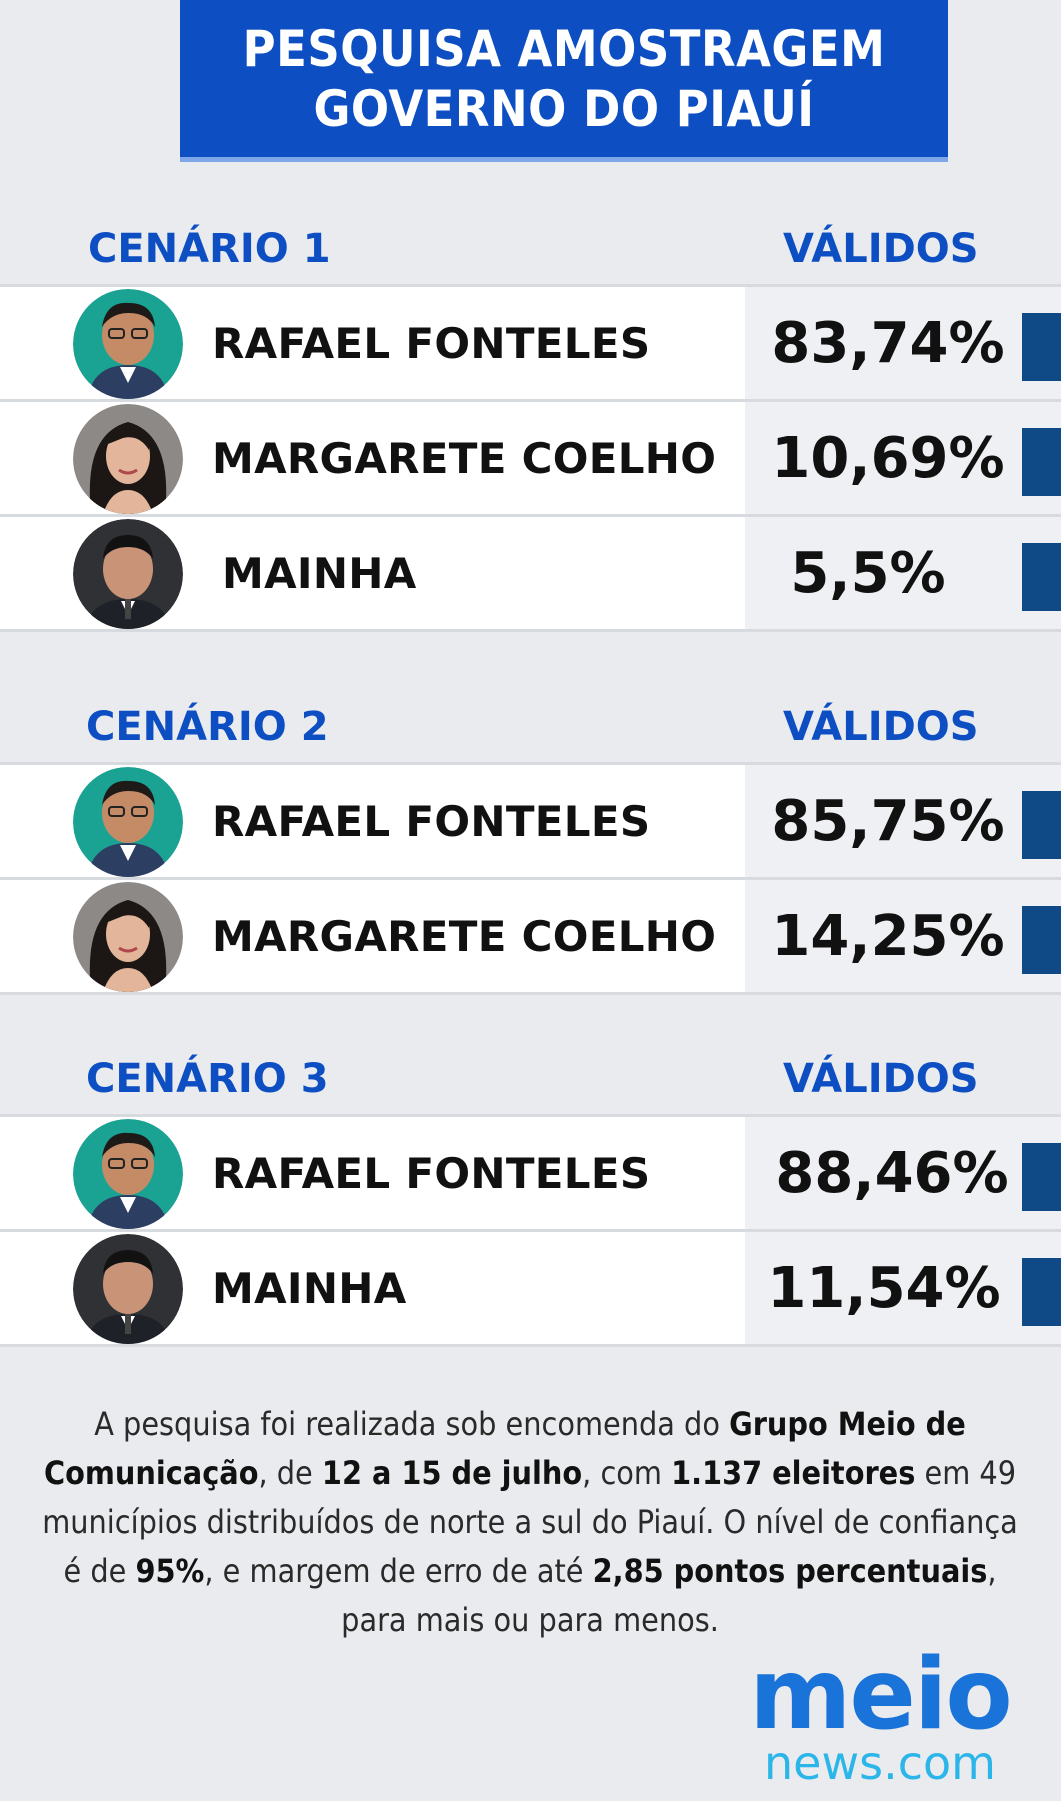  I want to click on scenario-3-heading: CENÁRIO 3 VÁLIDOS, so click(530, 1078).